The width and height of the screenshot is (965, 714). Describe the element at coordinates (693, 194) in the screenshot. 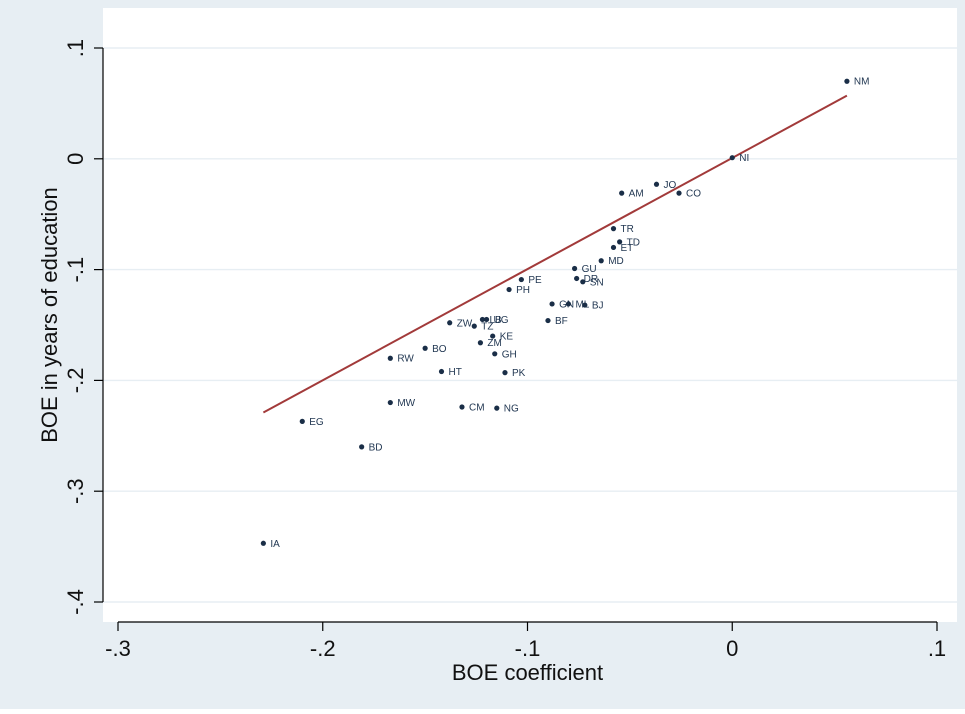

I see `point-label-co: CO` at that location.